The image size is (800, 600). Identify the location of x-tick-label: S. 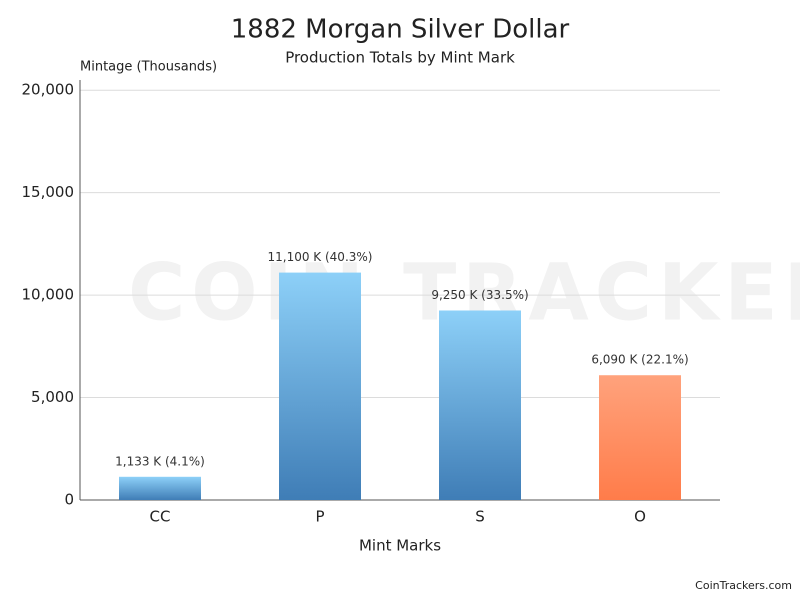
(480, 517).